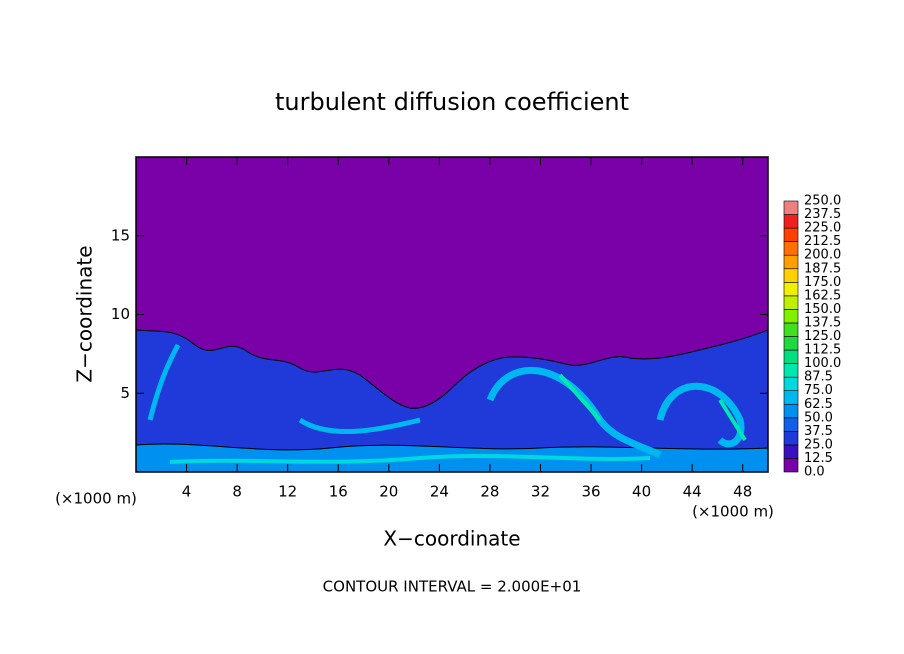 This screenshot has height=654, width=904. Describe the element at coordinates (818, 417) in the screenshot. I see `colorbar-label: 50.0` at that location.